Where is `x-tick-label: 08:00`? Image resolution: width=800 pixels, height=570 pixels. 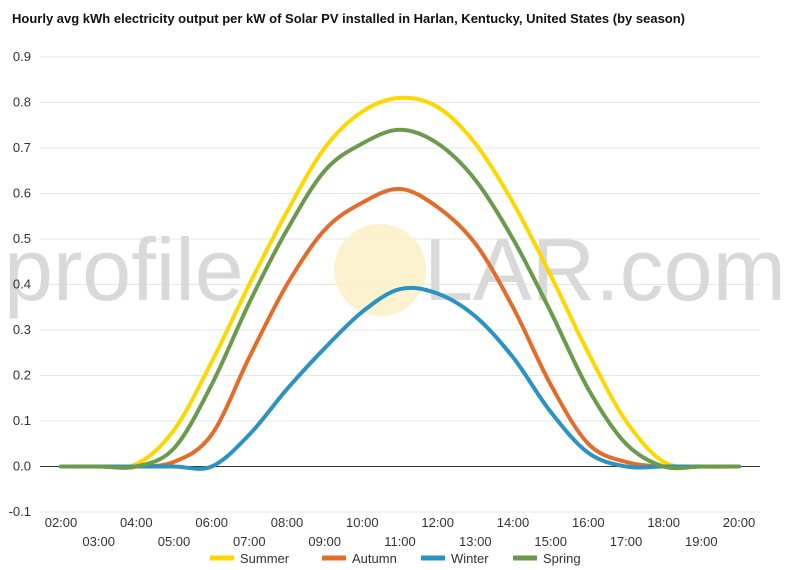 x-tick-label: 08:00 is located at coordinates (287, 522).